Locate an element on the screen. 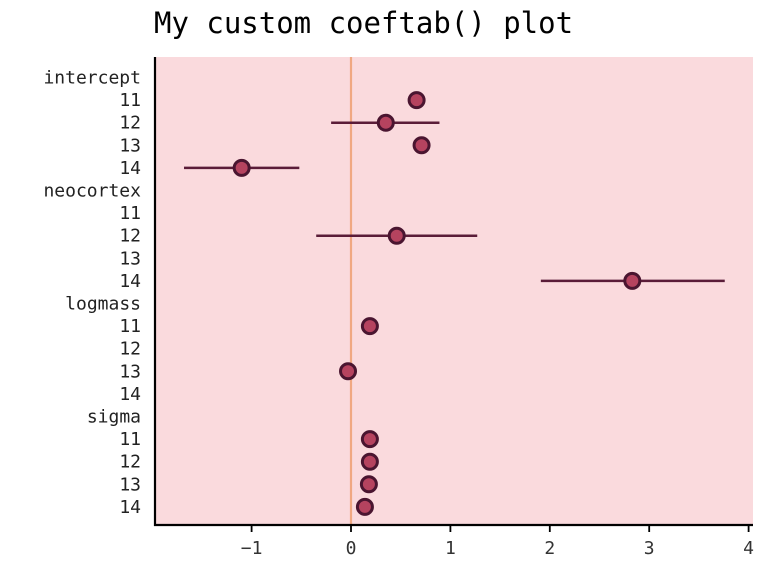 The height and width of the screenshot is (576, 768). x-tick-label: 0 is located at coordinates (351, 548).